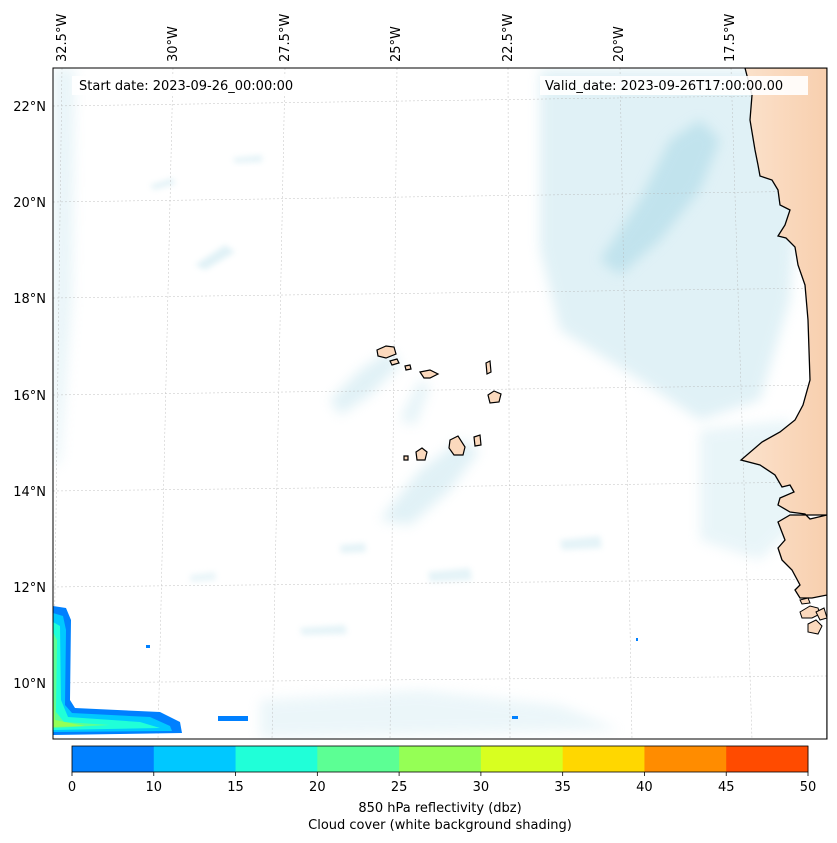 Image resolution: width=837 pixels, height=843 pixels. What do you see at coordinates (440, 825) in the screenshot?
I see `colorbar-sublabel: Cloud cover (white background shading)` at bounding box center [440, 825].